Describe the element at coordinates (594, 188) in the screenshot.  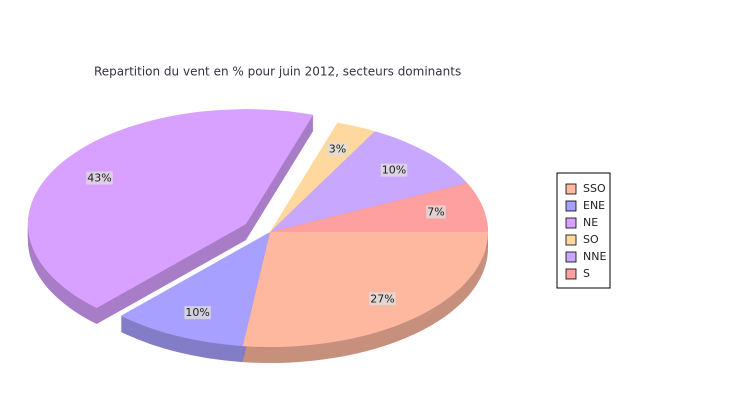
I see `legend-label: SSO` at that location.